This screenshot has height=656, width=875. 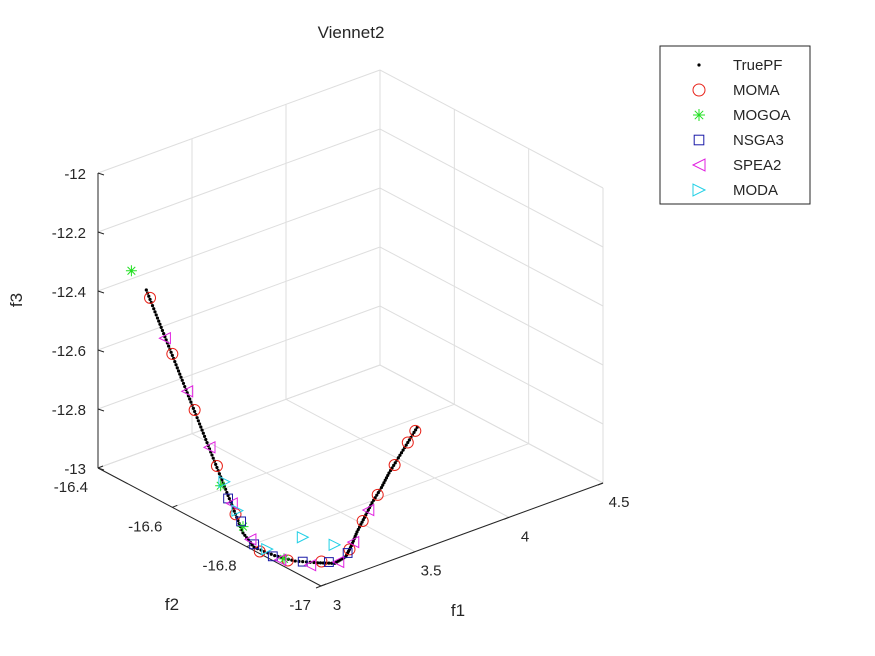 I want to click on legend-marker-moma, so click(x=699, y=90).